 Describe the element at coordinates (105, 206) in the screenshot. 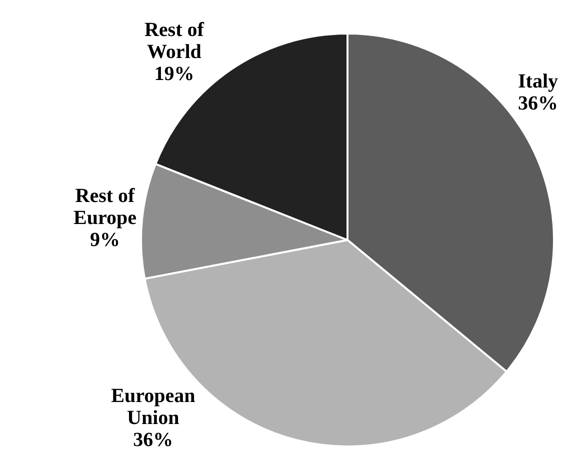

I see `slice-label: Rest of Europe` at that location.